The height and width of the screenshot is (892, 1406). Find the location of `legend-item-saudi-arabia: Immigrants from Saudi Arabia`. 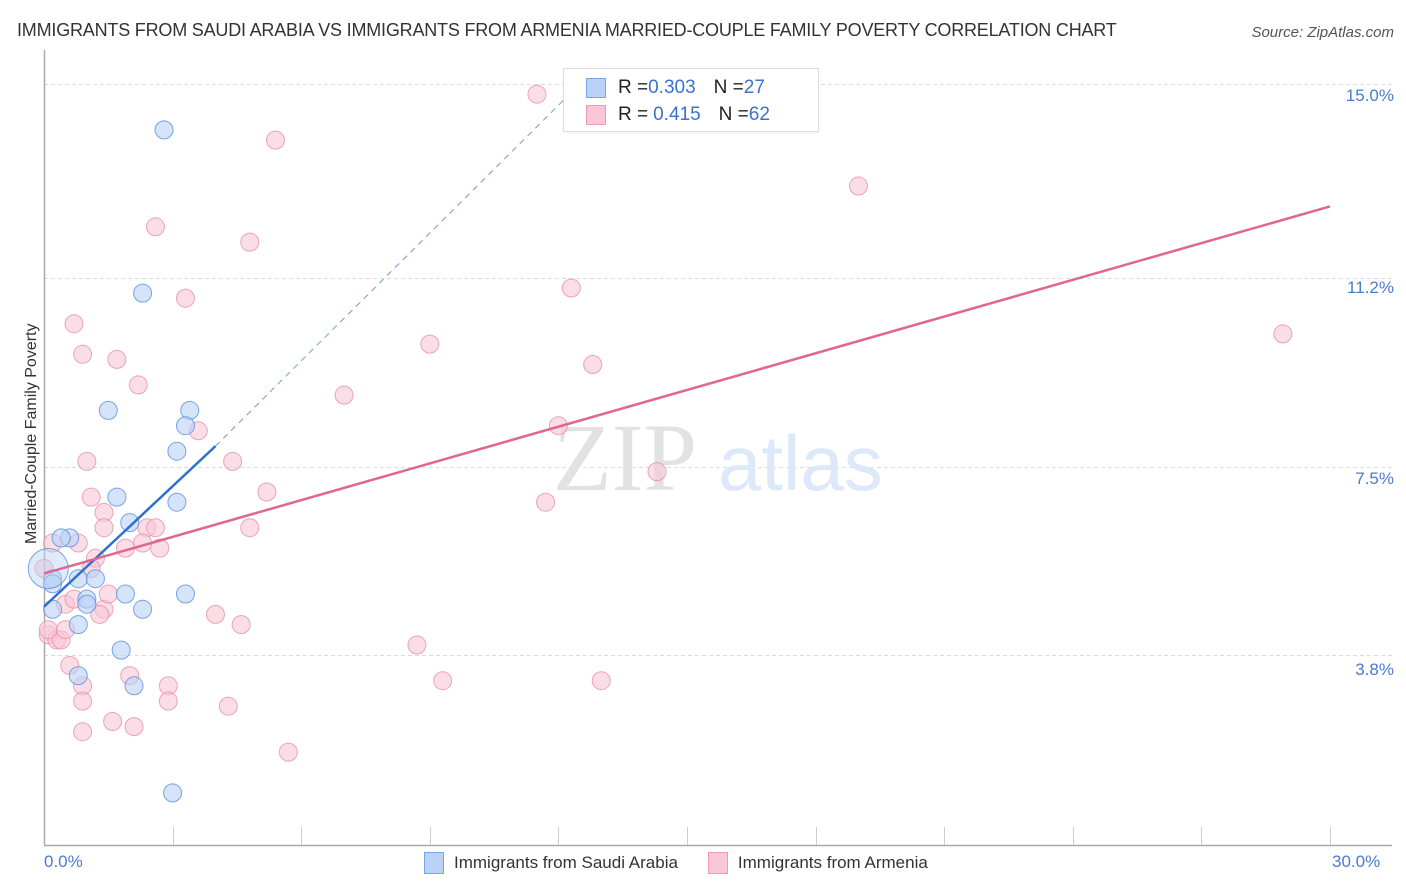

legend-item-saudi-arabia: Immigrants from Saudi Arabia is located at coordinates (551, 863).